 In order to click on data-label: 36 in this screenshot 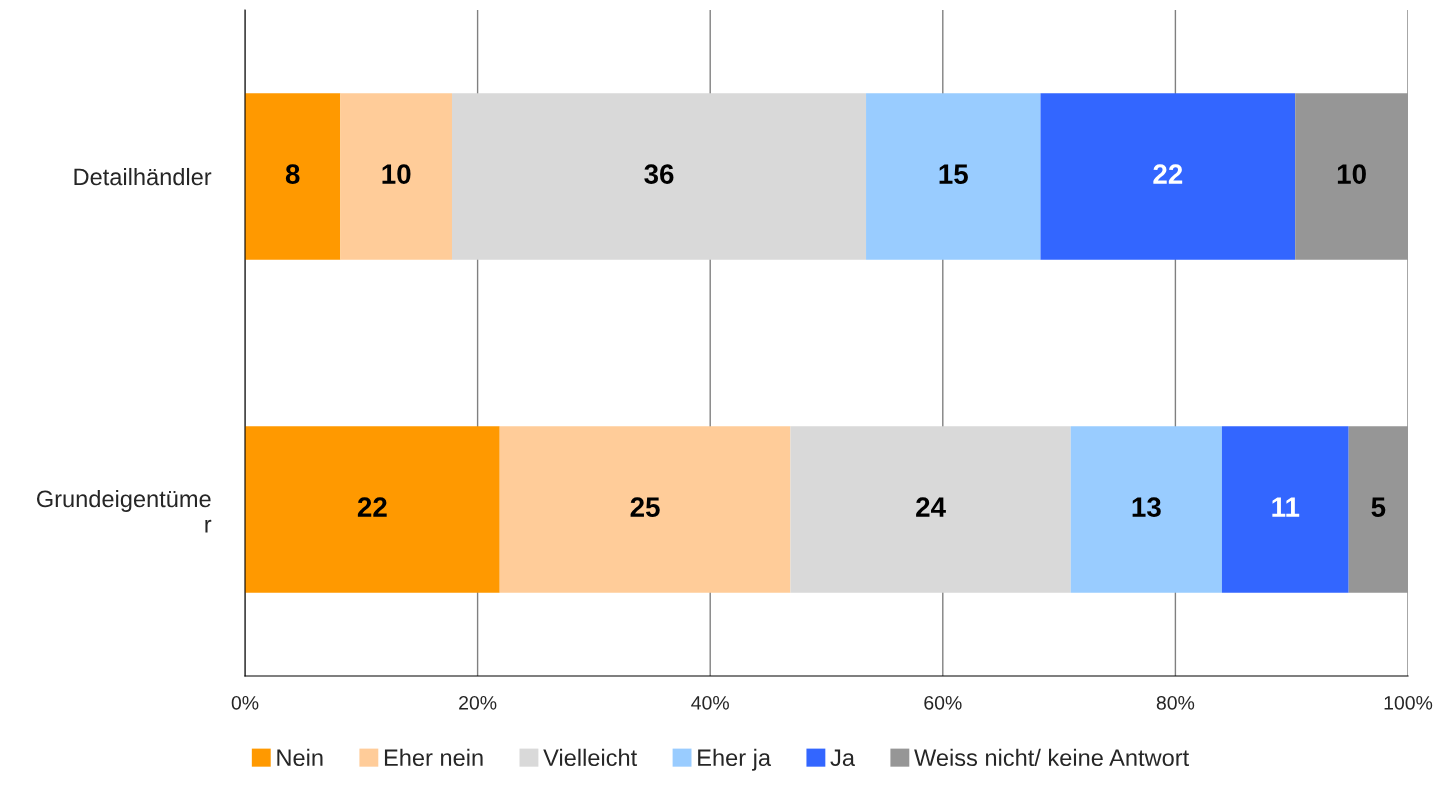, I will do `click(659, 174)`.